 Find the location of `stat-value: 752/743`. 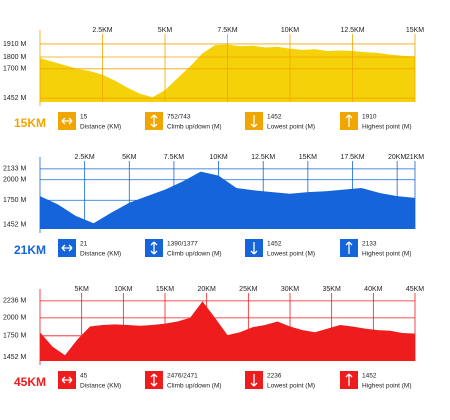

stat-value: 752/743 is located at coordinates (179, 117).